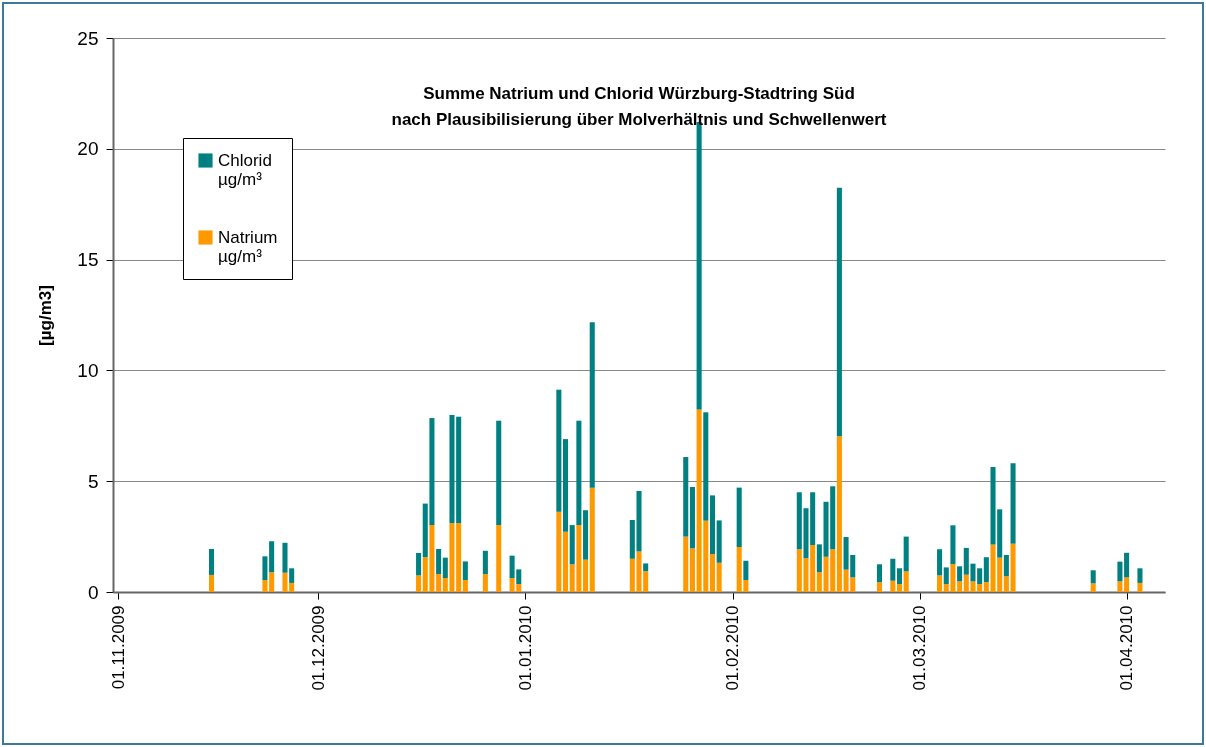 The height and width of the screenshot is (747, 1206). I want to click on x-tick-label: 01.11.2009, so click(118, 647).